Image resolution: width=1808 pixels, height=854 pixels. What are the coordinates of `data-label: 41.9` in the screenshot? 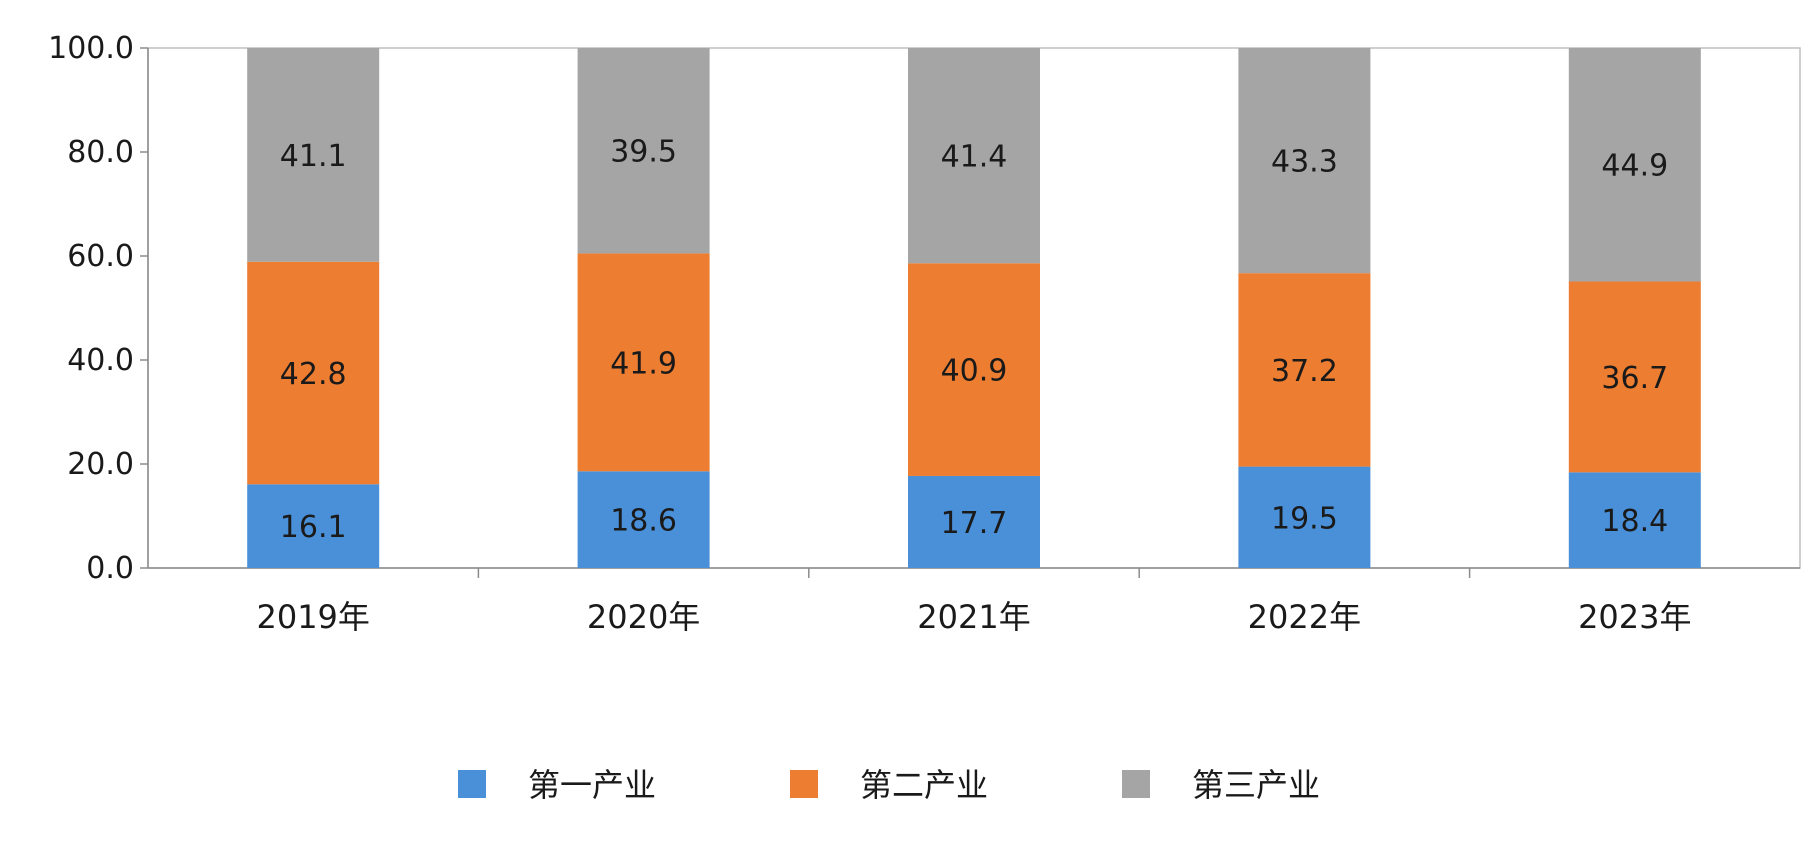 It's located at (643, 363).